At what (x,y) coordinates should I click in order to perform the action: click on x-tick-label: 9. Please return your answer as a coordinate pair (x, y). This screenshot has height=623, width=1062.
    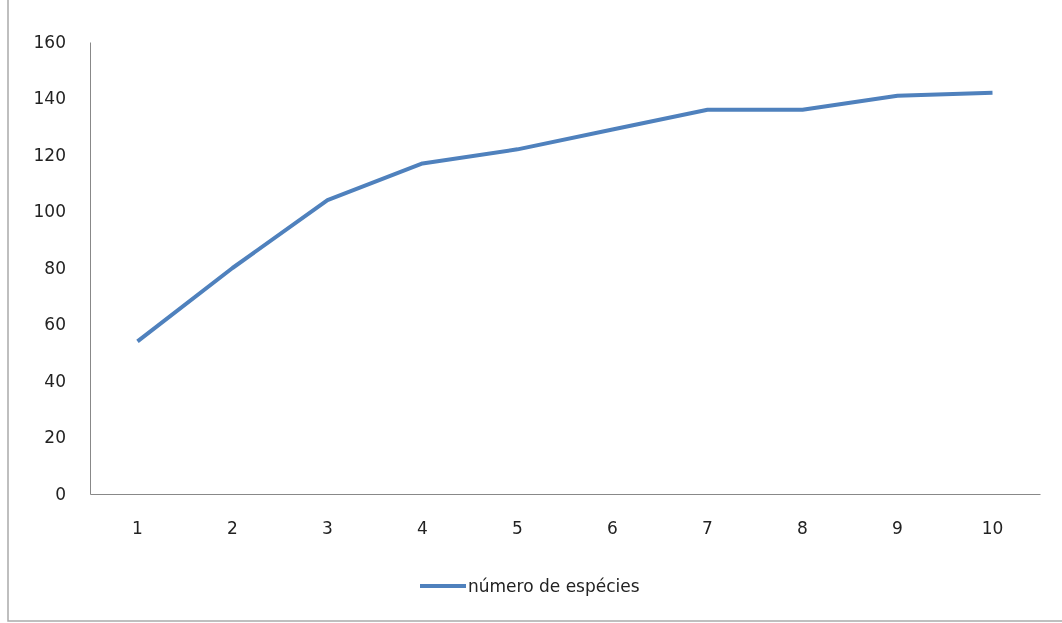
    Looking at the image, I should click on (897, 528).